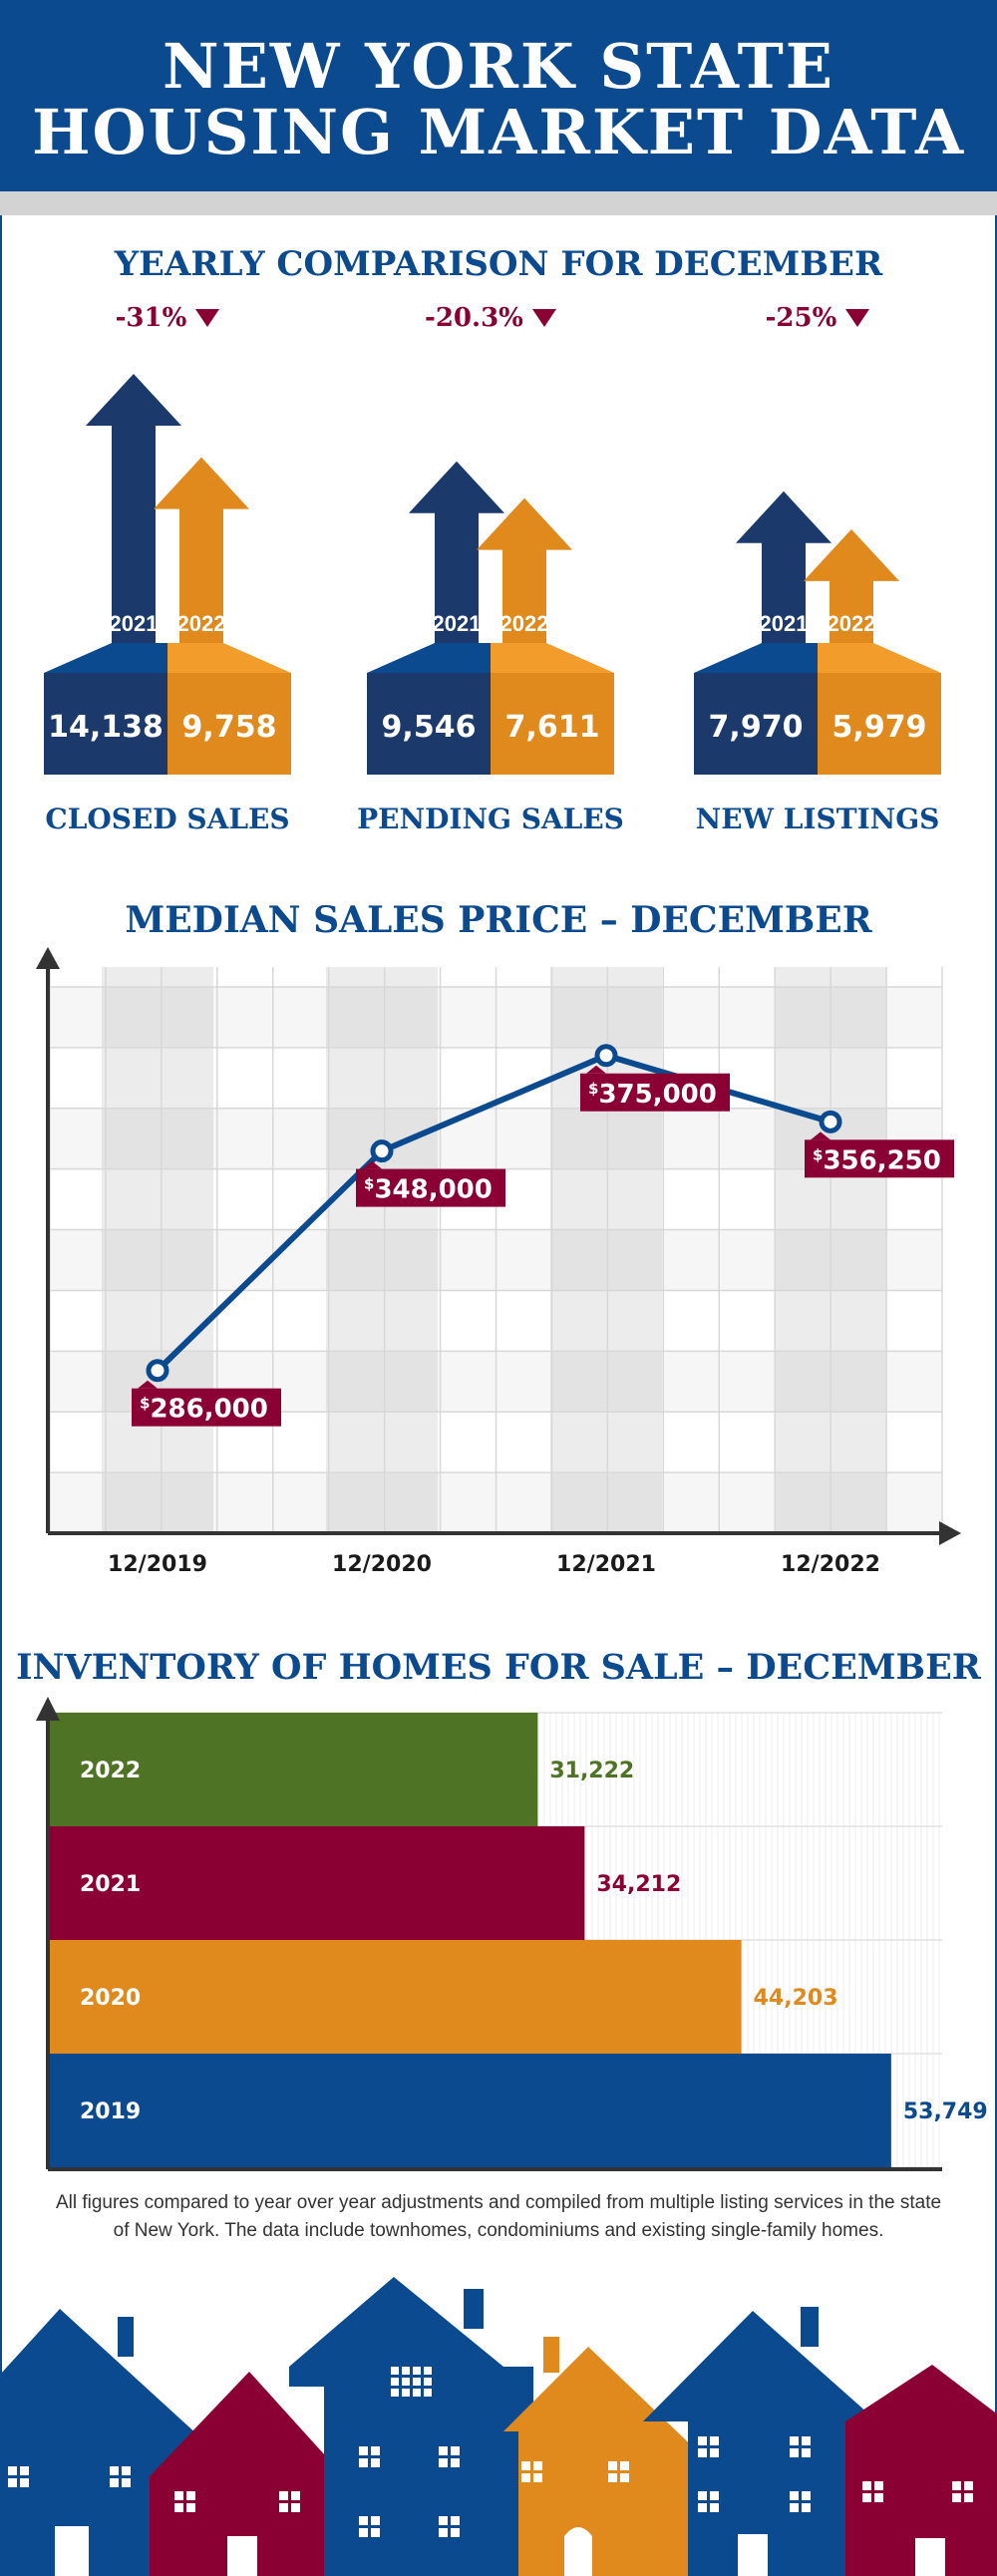  I want to click on bar-year-label: 2021, so click(110, 1884).